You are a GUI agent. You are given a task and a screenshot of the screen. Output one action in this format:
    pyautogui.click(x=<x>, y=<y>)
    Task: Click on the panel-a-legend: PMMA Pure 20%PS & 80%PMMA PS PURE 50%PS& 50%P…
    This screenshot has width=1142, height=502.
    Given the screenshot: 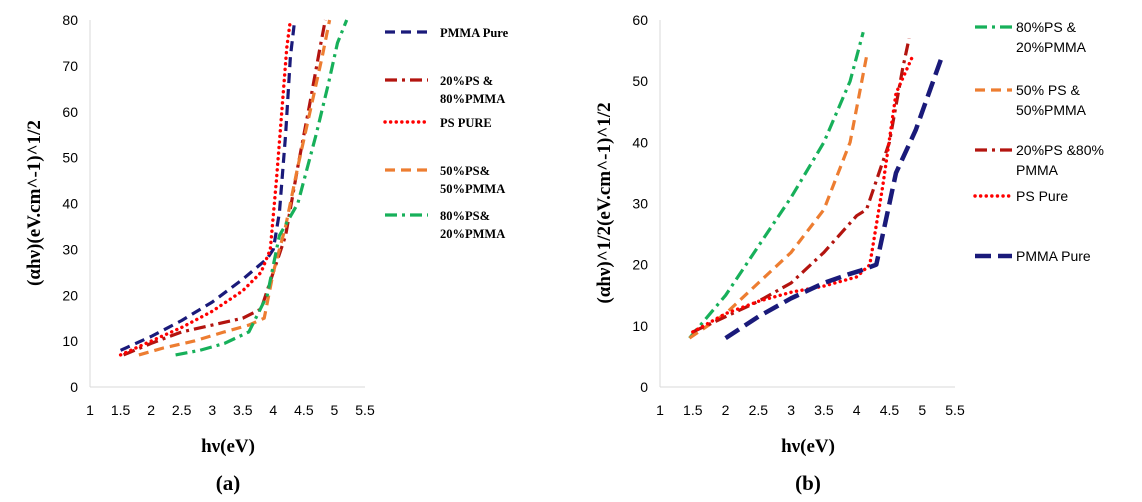 What is the action you would take?
    pyautogui.click(x=446, y=133)
    